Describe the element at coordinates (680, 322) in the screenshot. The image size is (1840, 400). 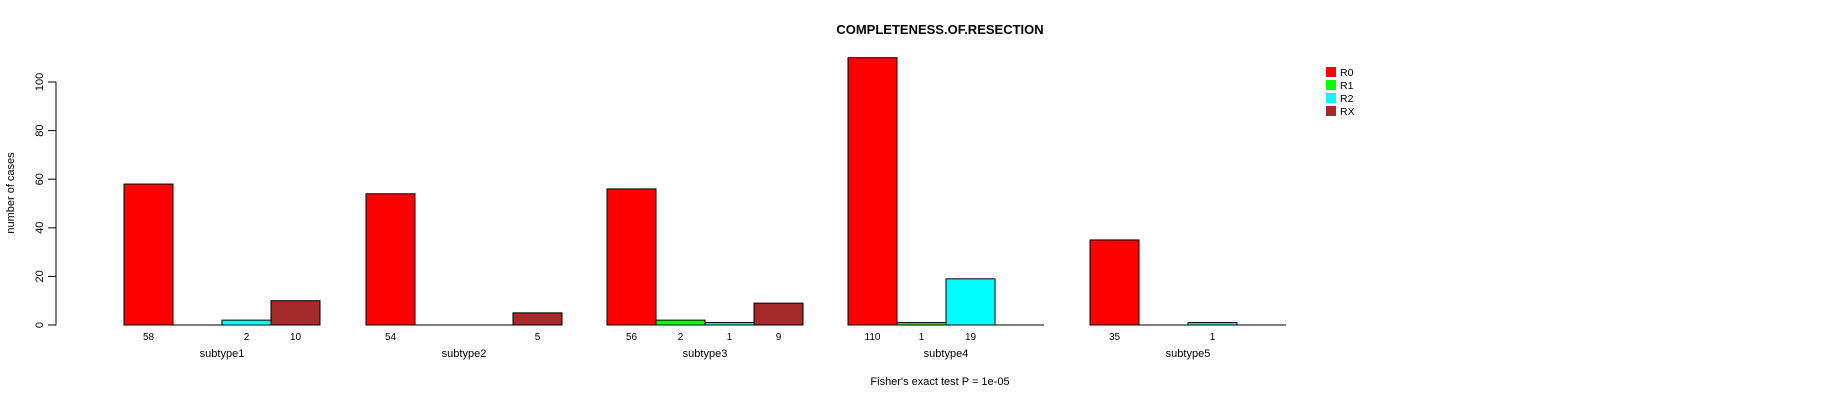
I see `bar-subtype3-R1` at that location.